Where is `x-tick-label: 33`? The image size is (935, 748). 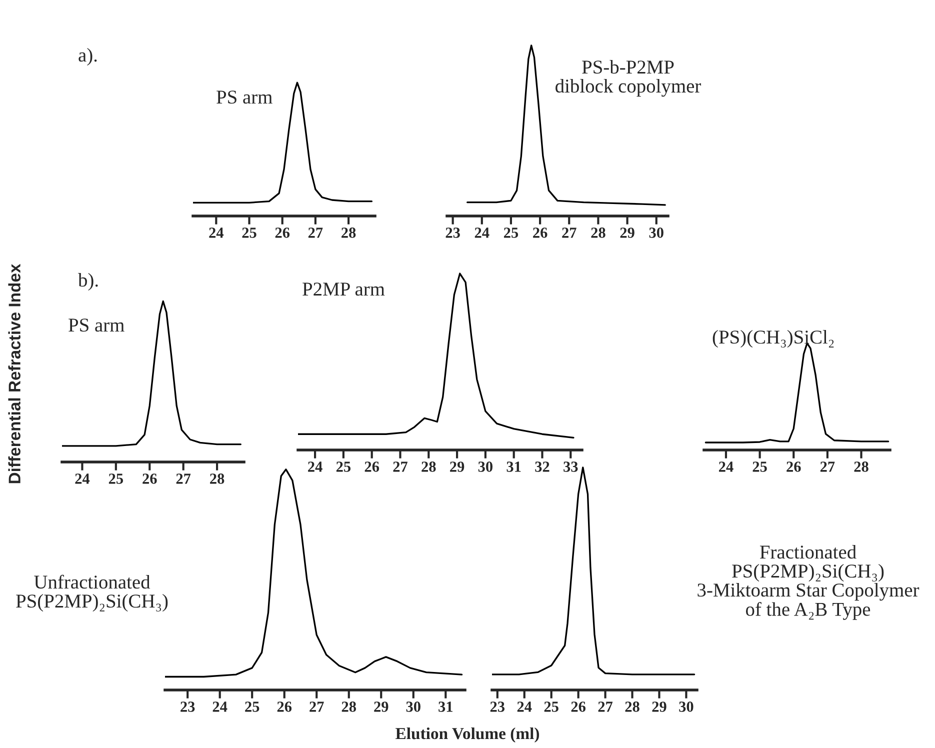
x-tick-label: 33 is located at coordinates (571, 467).